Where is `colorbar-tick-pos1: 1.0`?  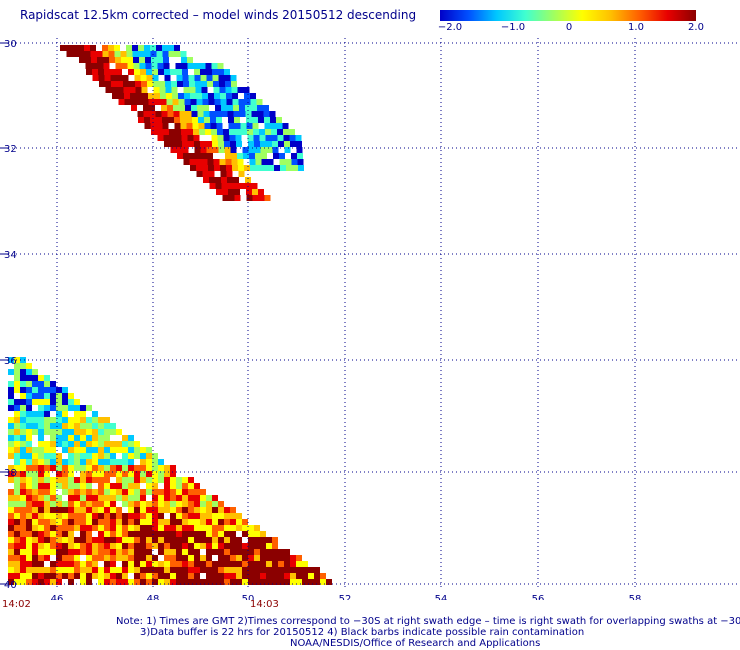
colorbar-tick-pos1: 1.0 is located at coordinates (636, 27).